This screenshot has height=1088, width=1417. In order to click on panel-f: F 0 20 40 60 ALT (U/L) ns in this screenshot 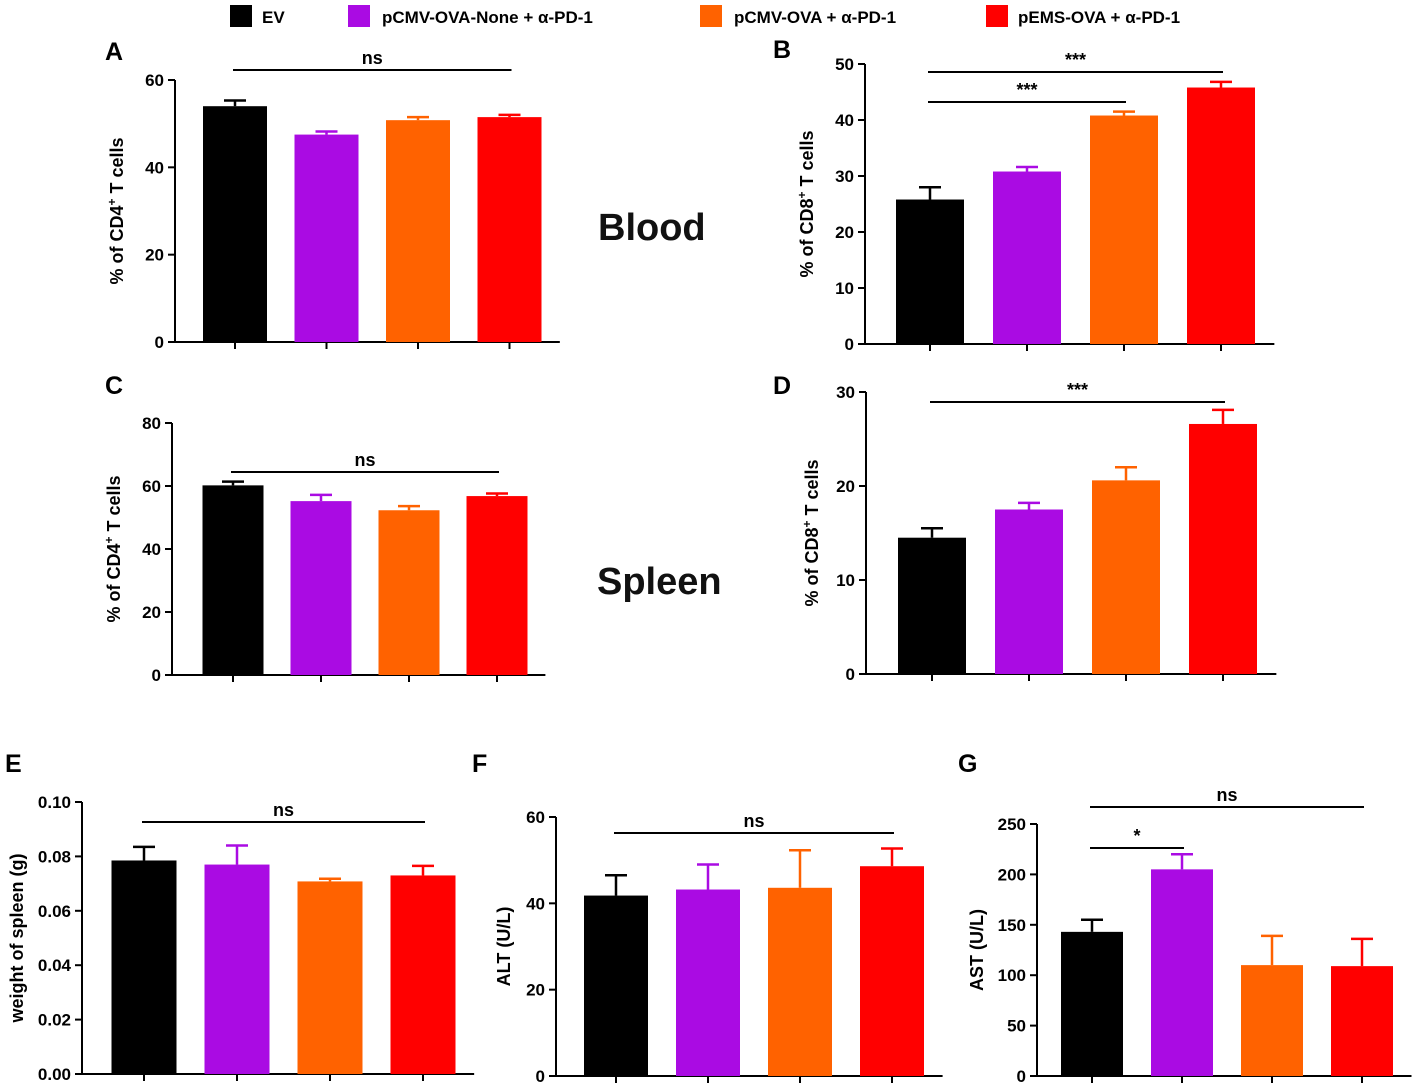, I will do `click(707, 918)`.